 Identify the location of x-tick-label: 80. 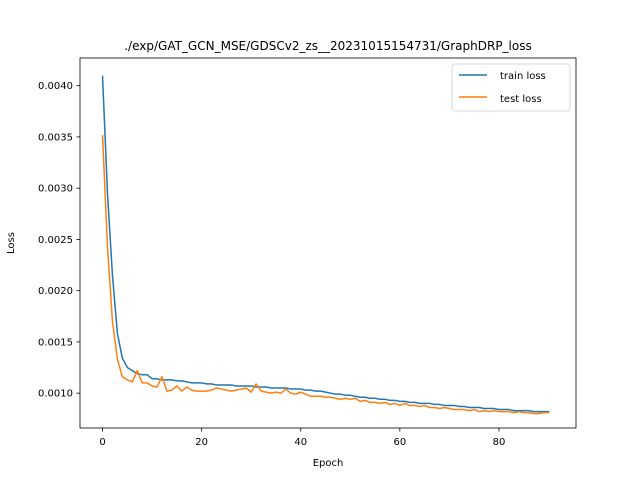
(499, 442).